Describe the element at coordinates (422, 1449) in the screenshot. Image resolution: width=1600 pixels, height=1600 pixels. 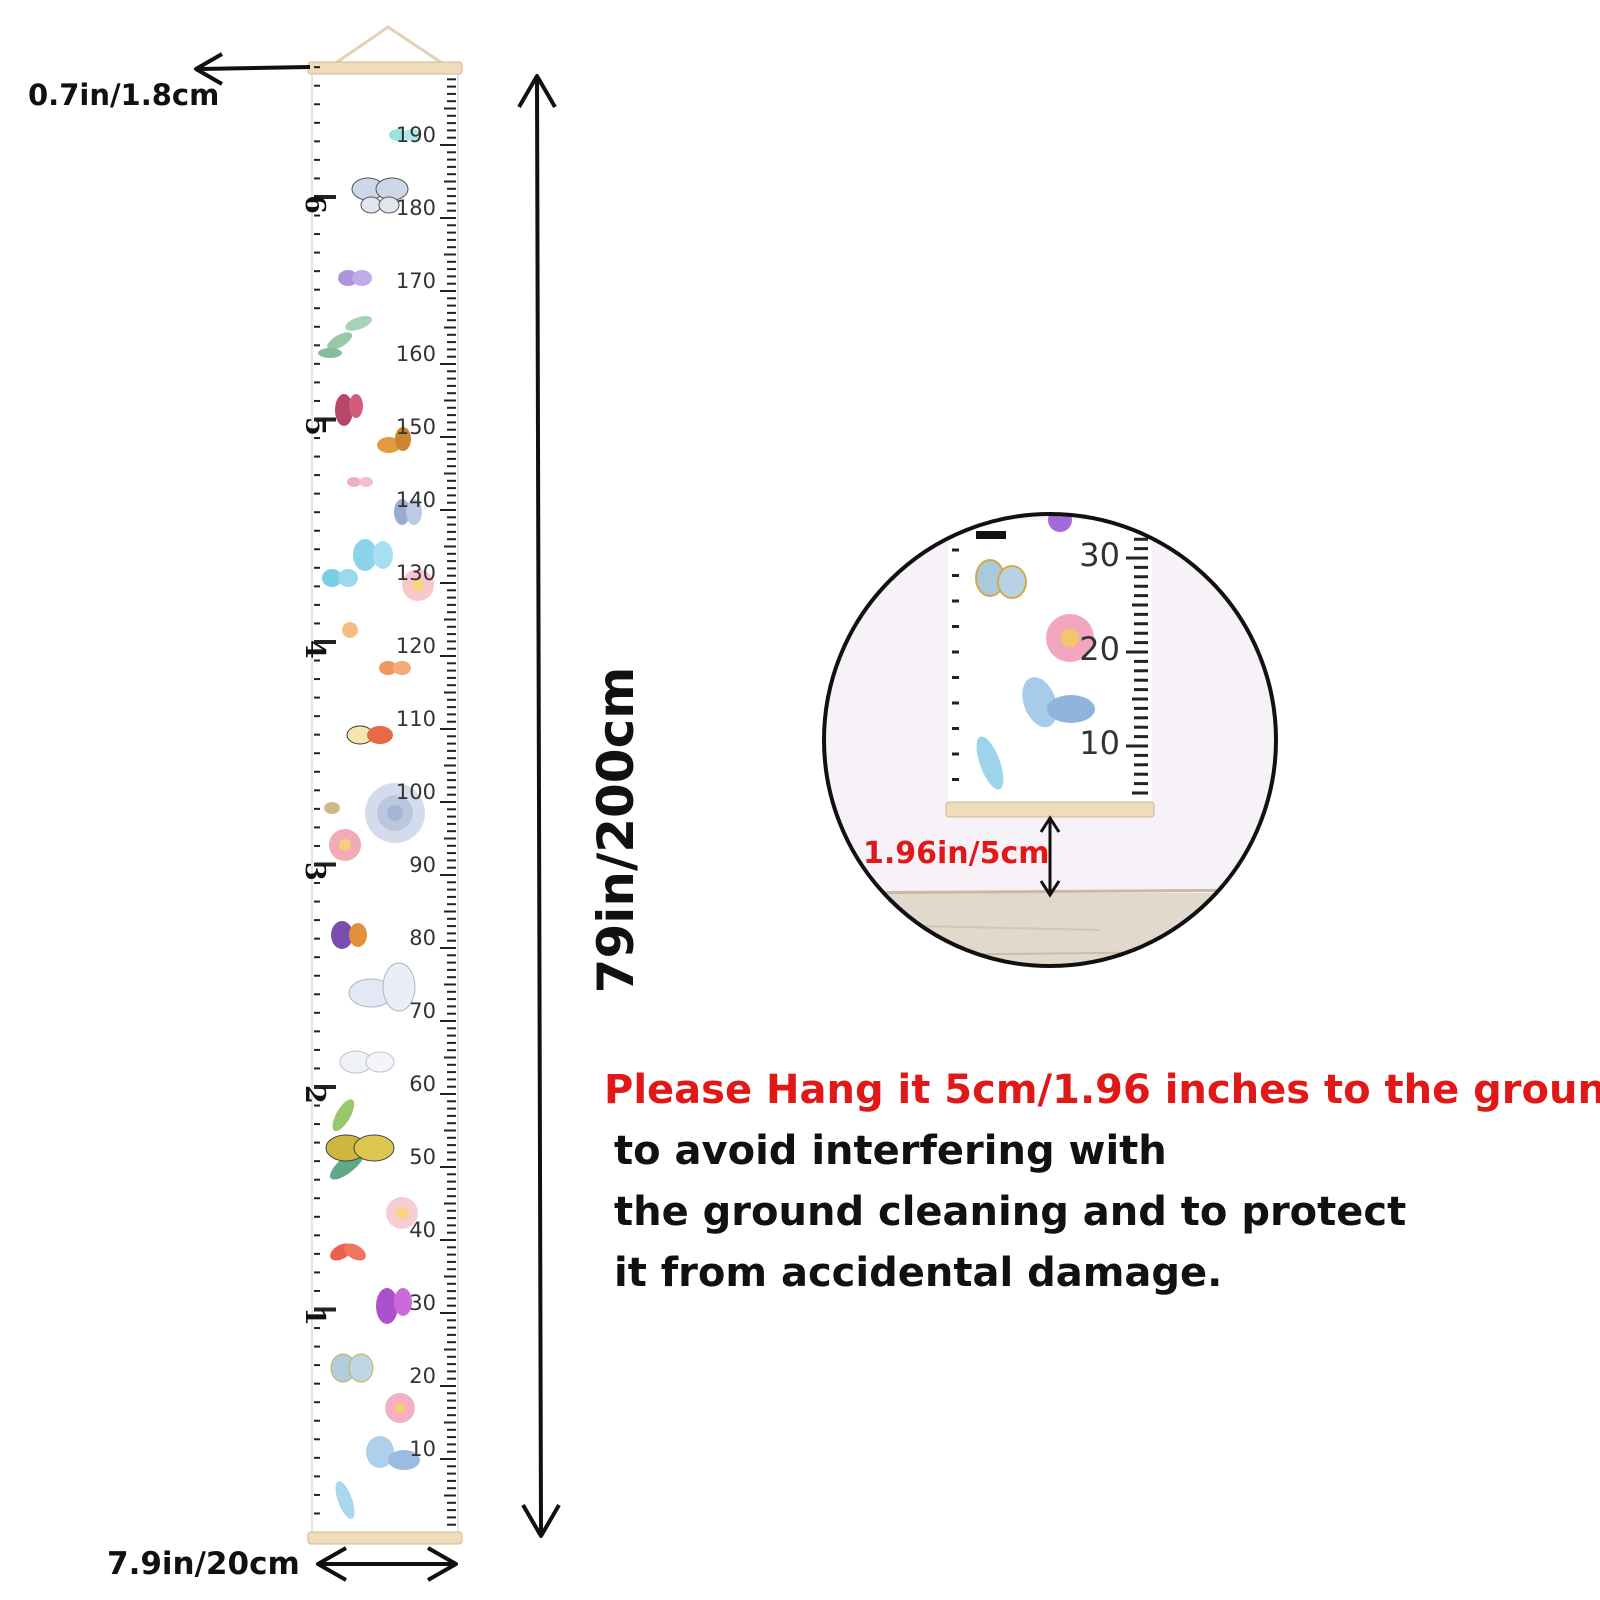
I see `cm-label: 10` at that location.